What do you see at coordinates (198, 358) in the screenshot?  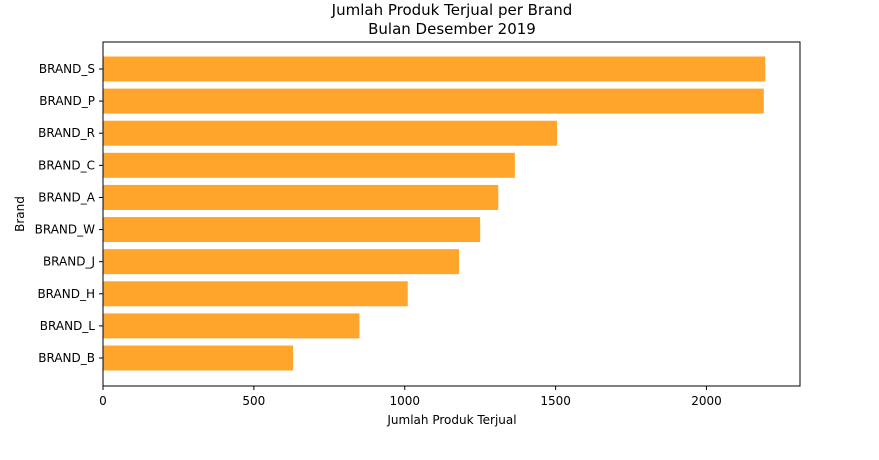 I see `bar-brand-b` at bounding box center [198, 358].